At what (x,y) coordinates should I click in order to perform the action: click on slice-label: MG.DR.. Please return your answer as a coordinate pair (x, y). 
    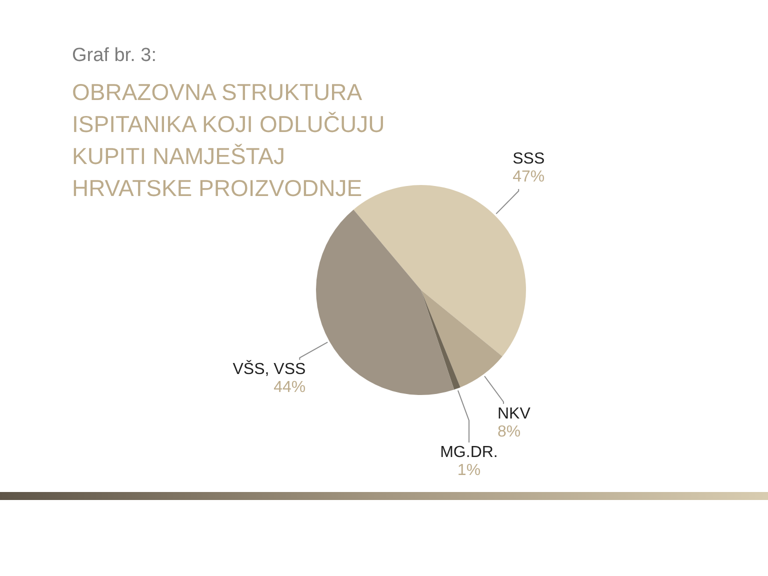
    Looking at the image, I should click on (469, 452).